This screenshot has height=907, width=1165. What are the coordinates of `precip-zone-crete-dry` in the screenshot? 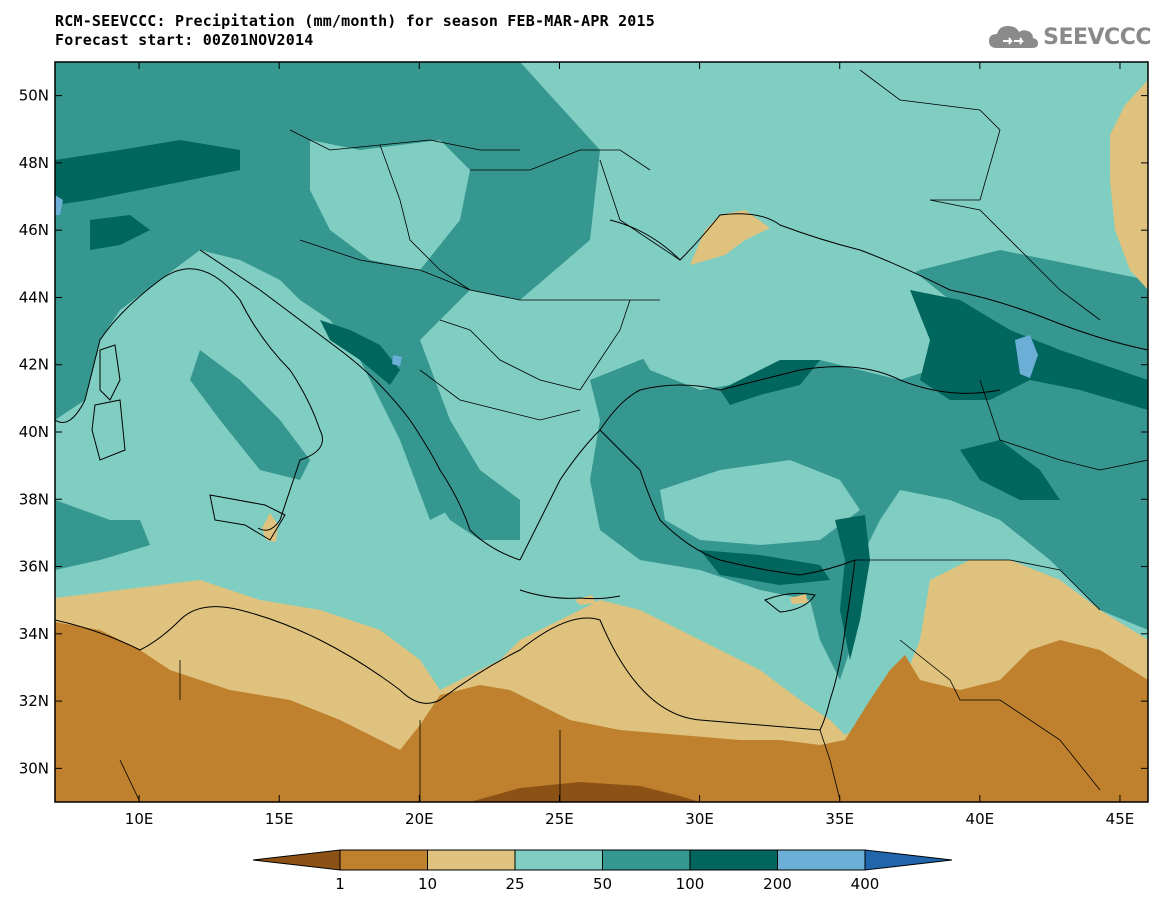 It's located at (585, 600).